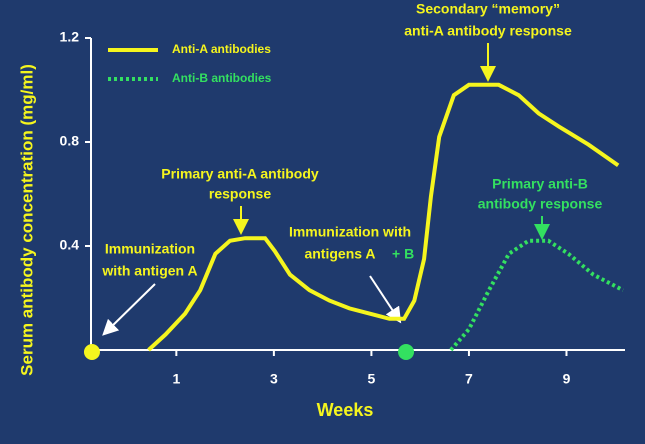  What do you see at coordinates (176, 379) in the screenshot?
I see `x-tick-label: 1` at bounding box center [176, 379].